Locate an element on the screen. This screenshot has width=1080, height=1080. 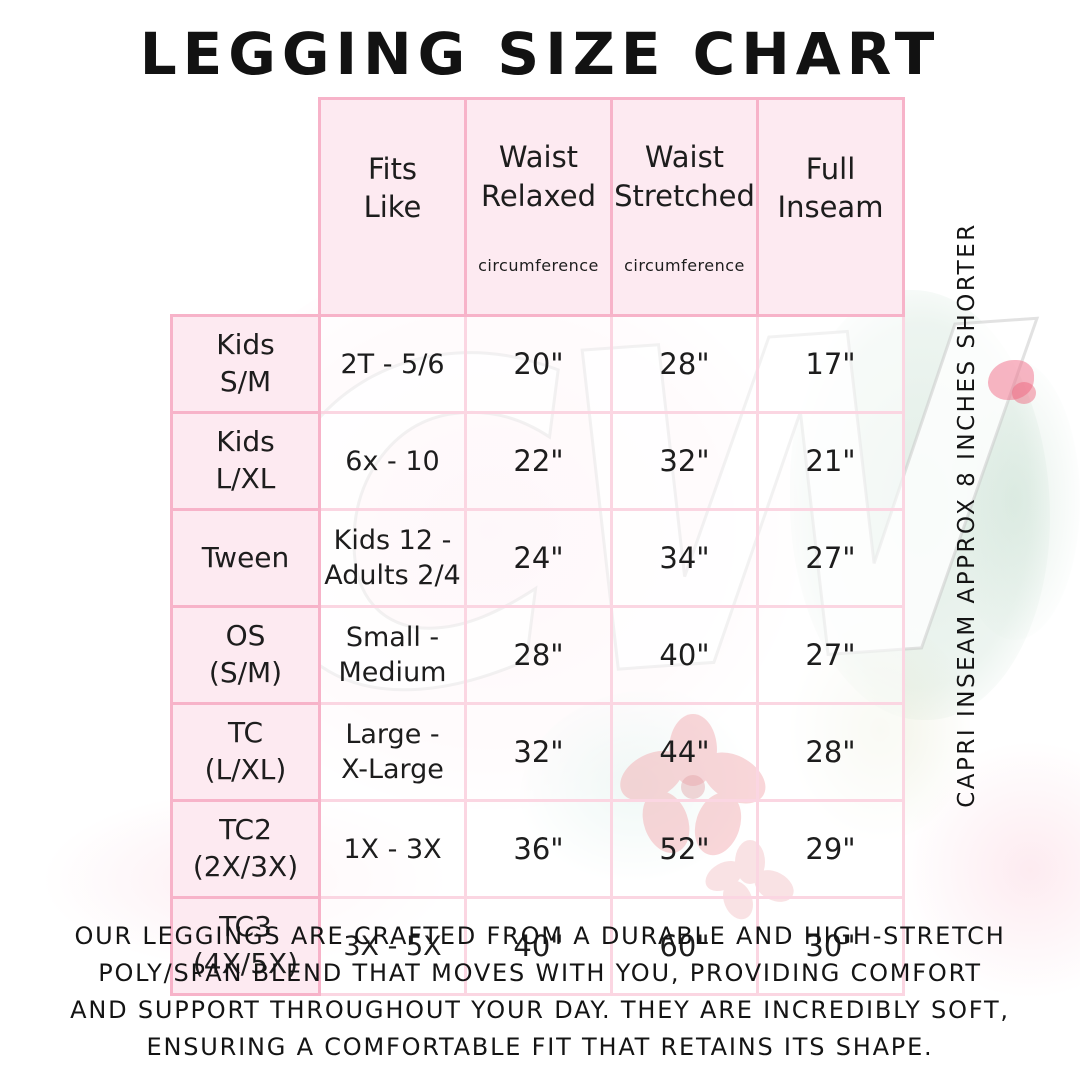
waist-relaxed-cell: 36" is located at coordinates (538, 849).